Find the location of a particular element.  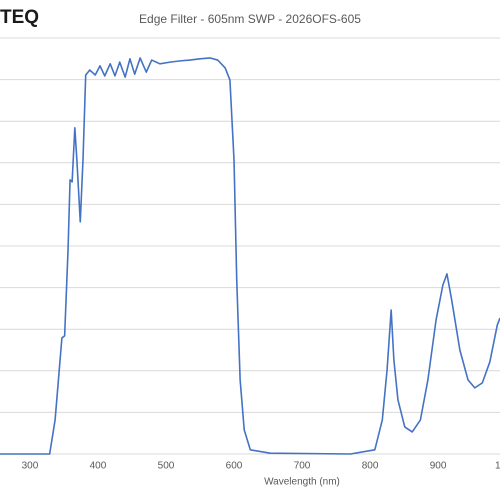

x-tick-label: 600 is located at coordinates (234, 466).